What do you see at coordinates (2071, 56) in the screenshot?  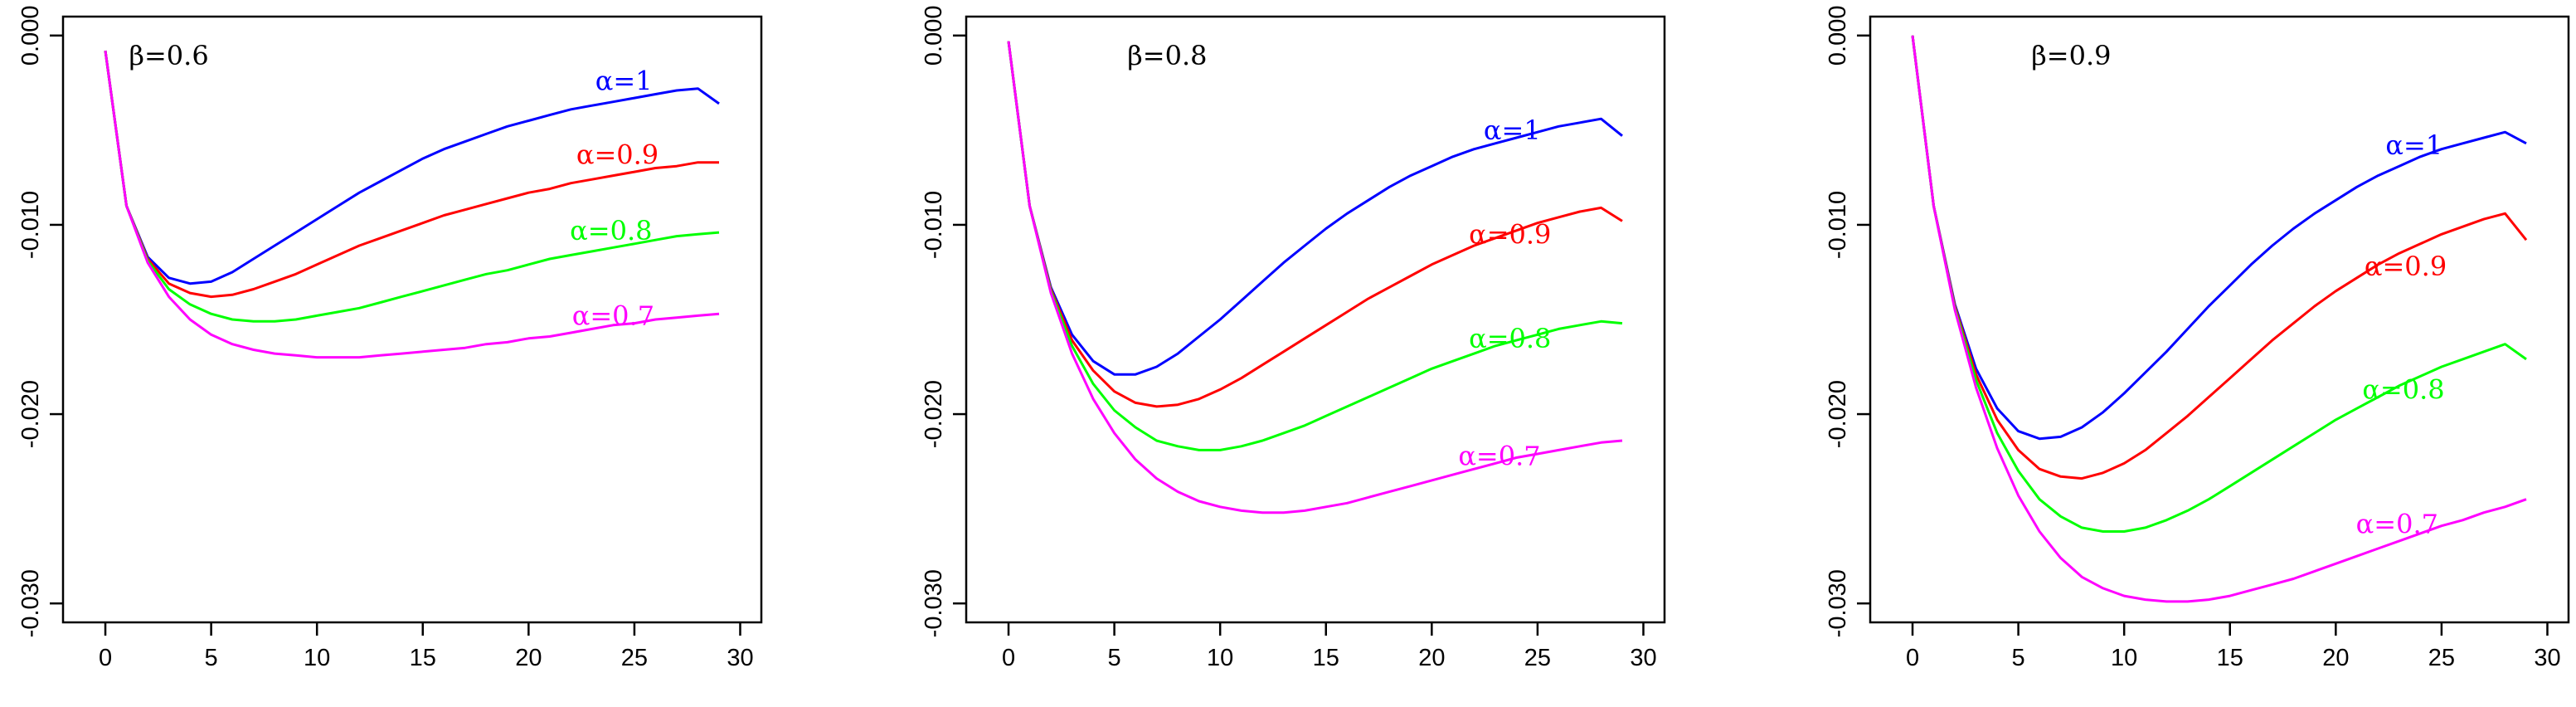 I see `panel-title: β=0.9` at bounding box center [2071, 56].